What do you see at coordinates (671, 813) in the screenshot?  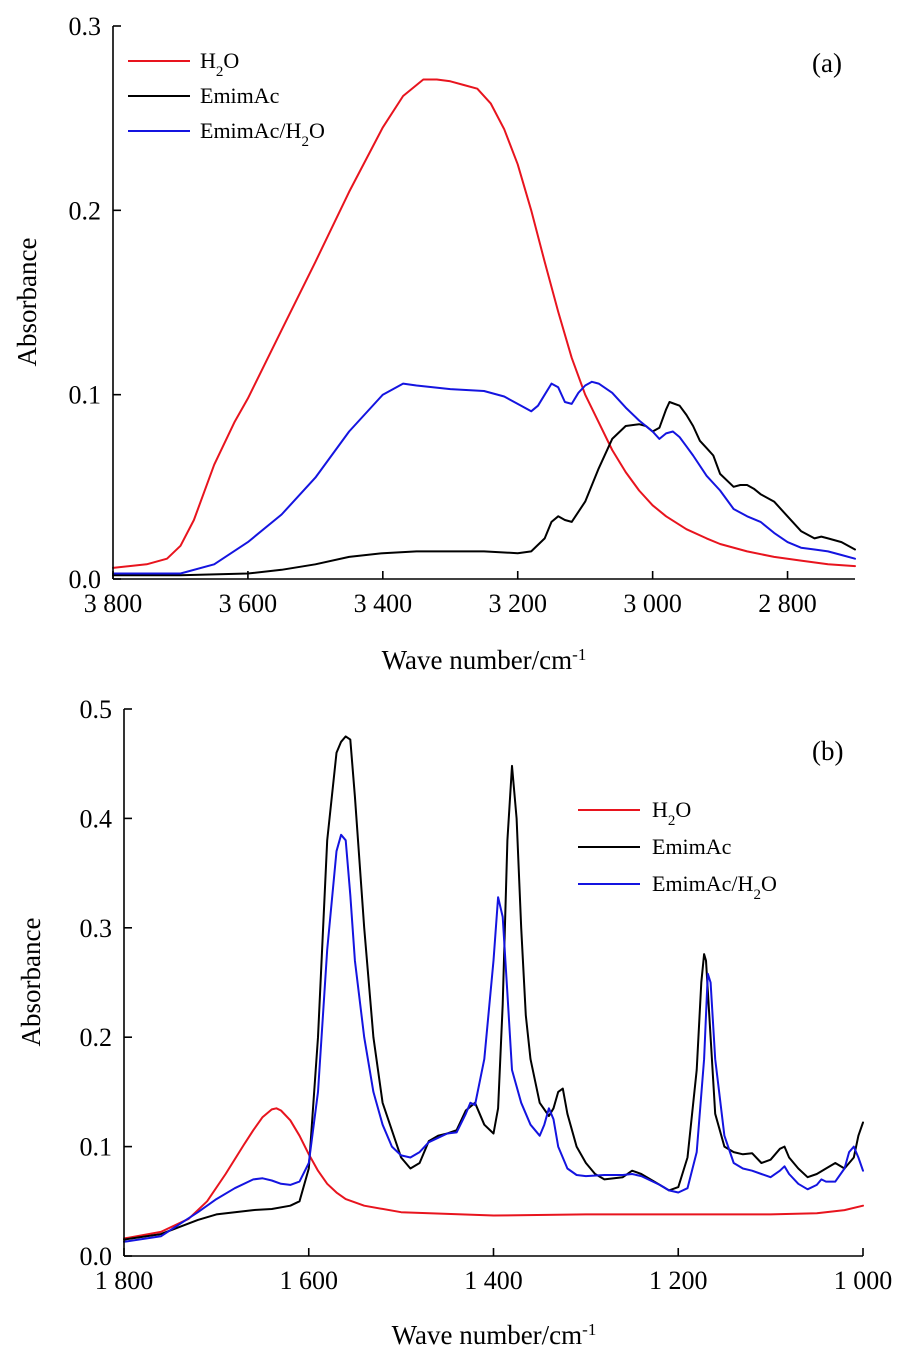 I see `panel-b-legend-label-h2o: H2O` at bounding box center [671, 813].